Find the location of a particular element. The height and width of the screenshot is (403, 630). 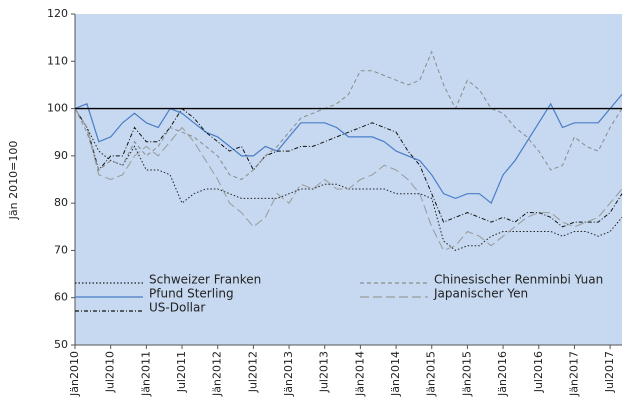

x-tick-label: Jän2017 is located at coordinates (573, 374).